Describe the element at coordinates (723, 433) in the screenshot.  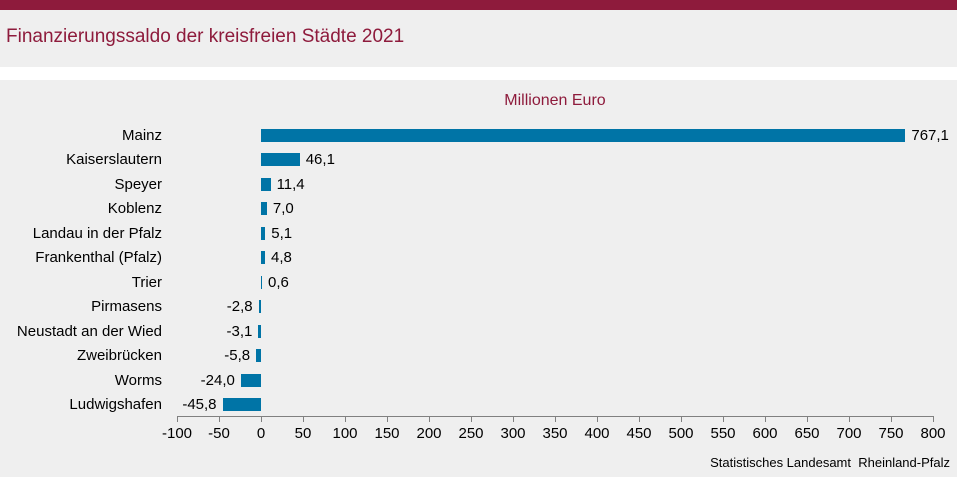
I see `axis-tick-label: 550` at that location.